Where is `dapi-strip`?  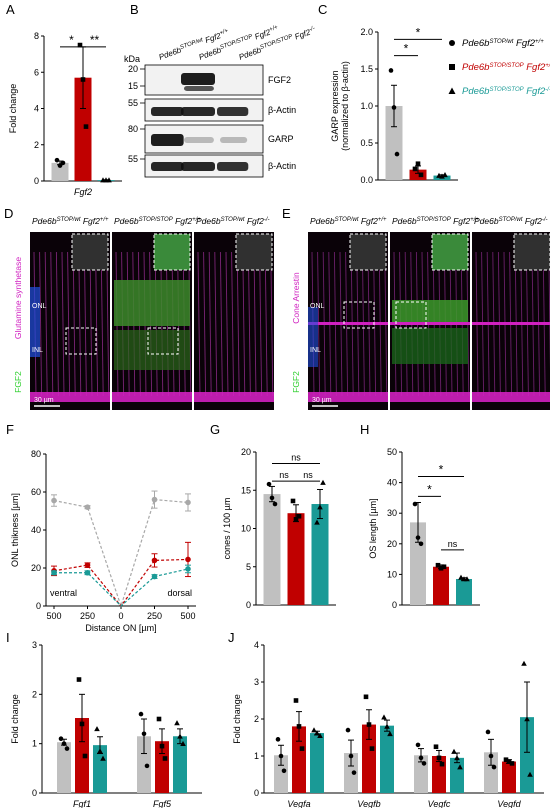 dapi-strip is located at coordinates (35, 322).